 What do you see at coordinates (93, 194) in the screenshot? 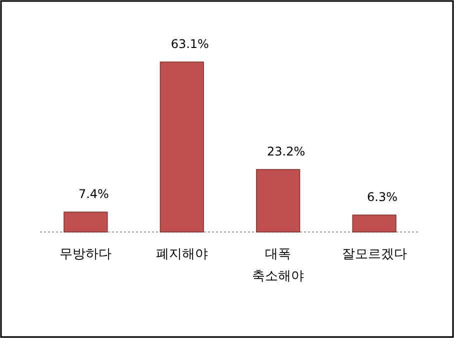
I see `data-label: 7.4%` at bounding box center [93, 194].